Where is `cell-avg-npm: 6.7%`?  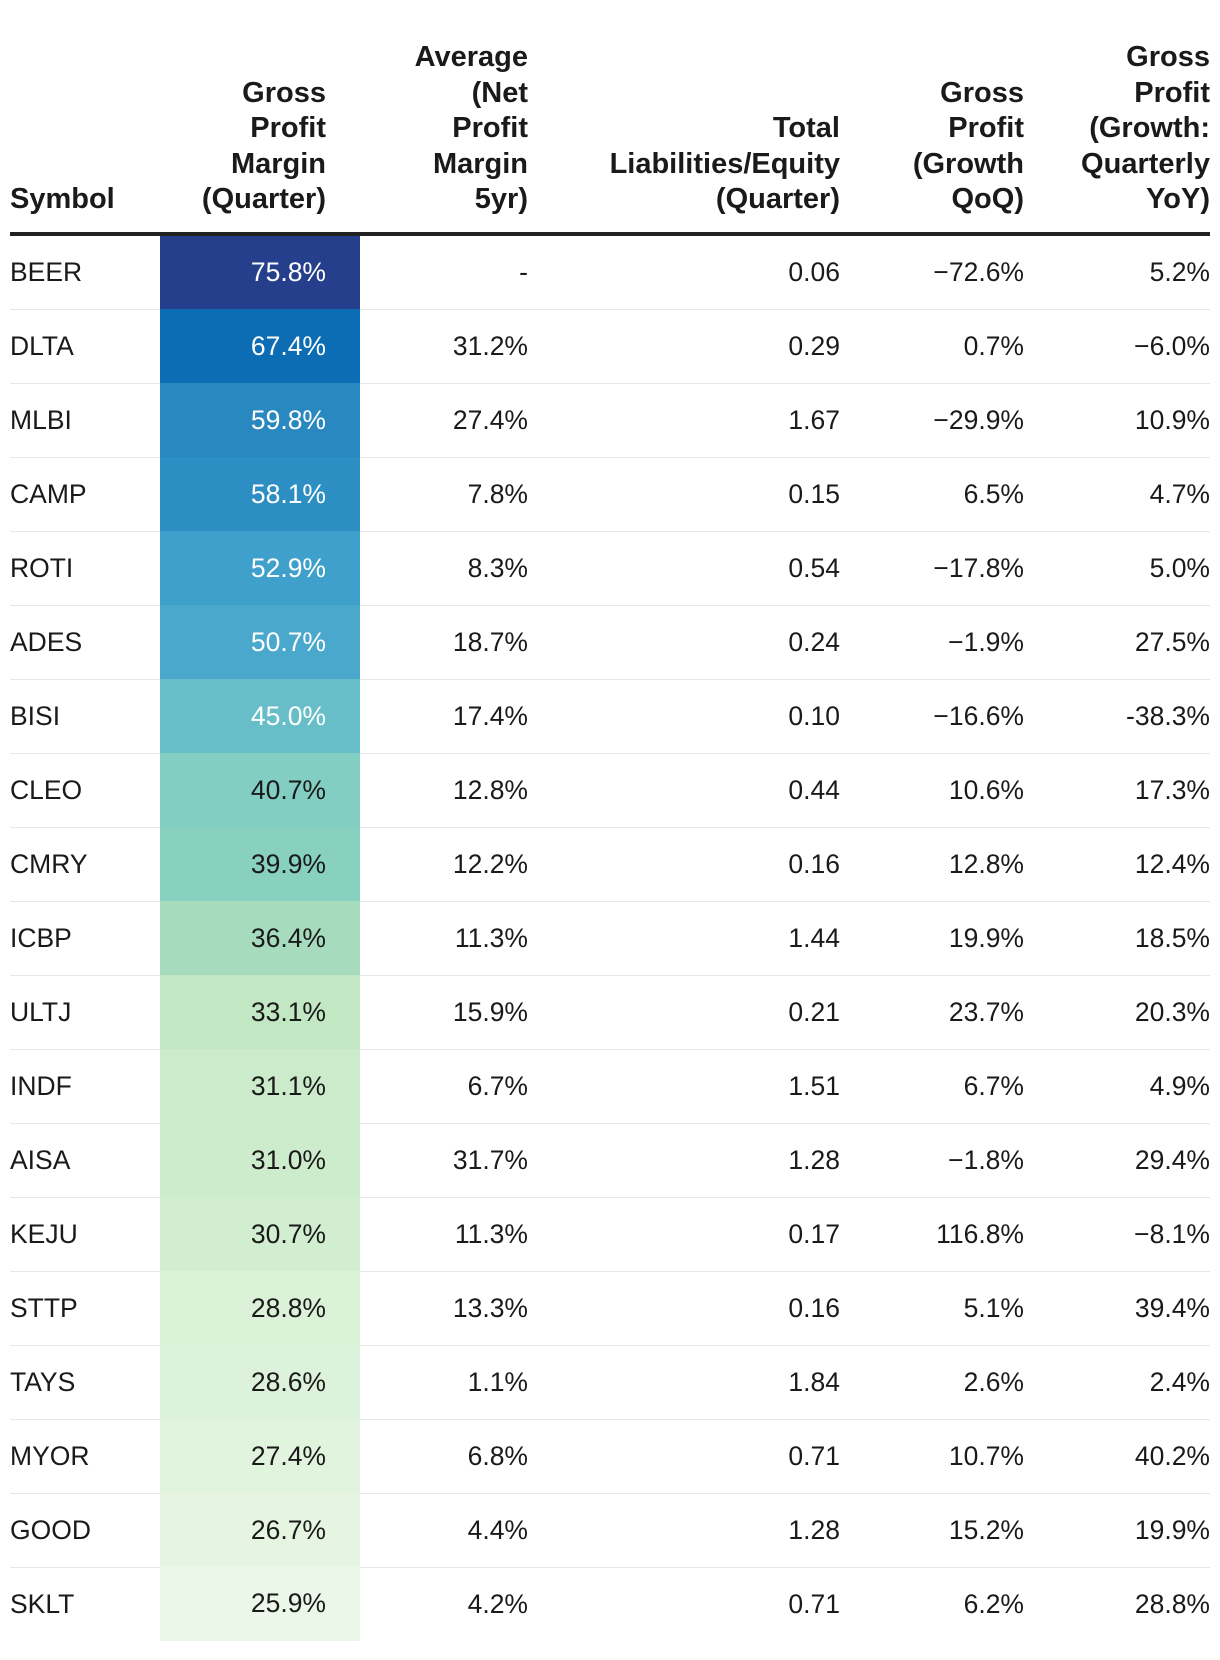 cell-avg-npm: 6.7% is located at coordinates (444, 1086).